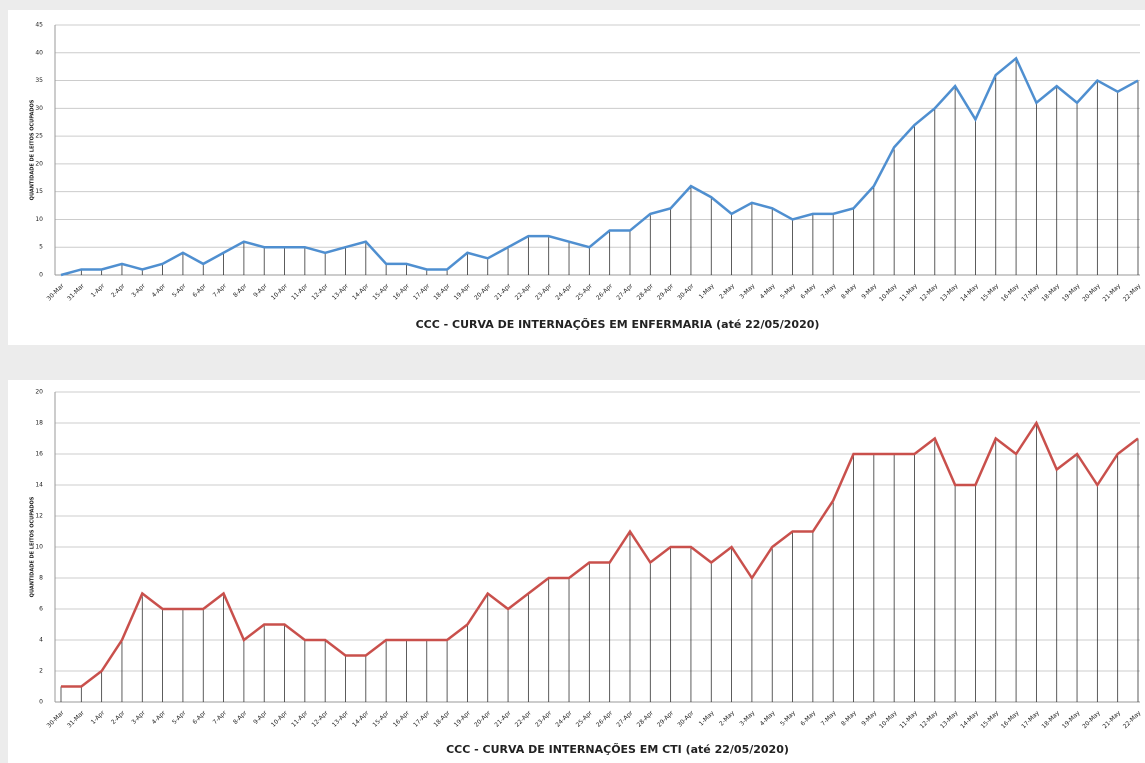  I want to click on y-tick-label: 25, so click(39, 136).